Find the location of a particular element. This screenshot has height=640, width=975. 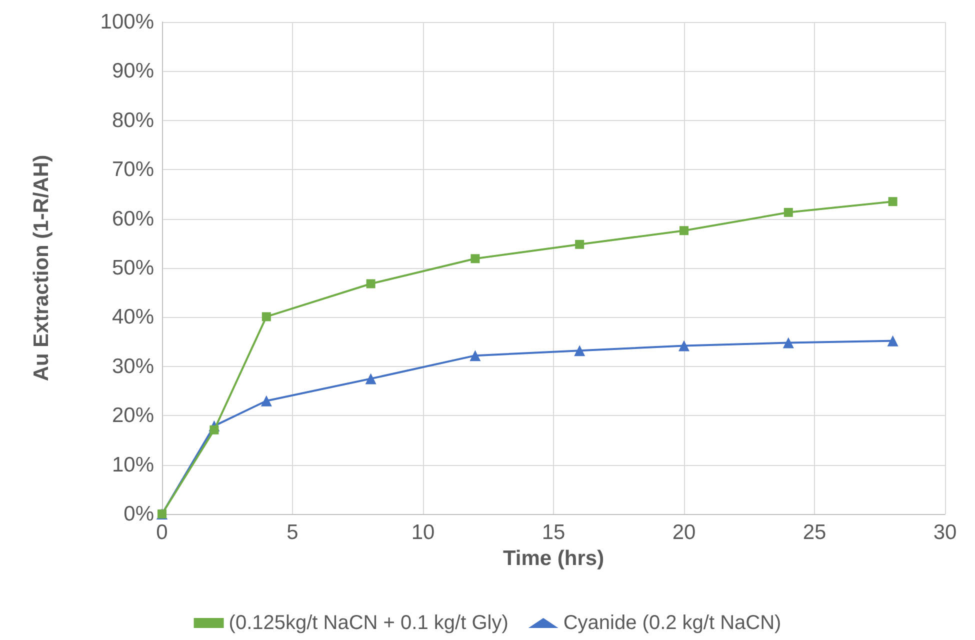

y-tick-label: 100% is located at coordinates (127, 22).